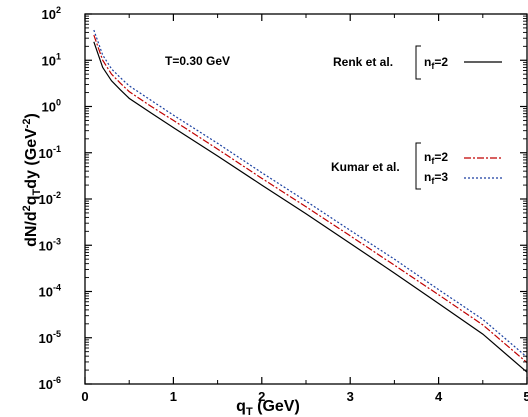 This screenshot has width=528, height=417. I want to click on x-axis-title-rest: (GeV), so click(276, 406).